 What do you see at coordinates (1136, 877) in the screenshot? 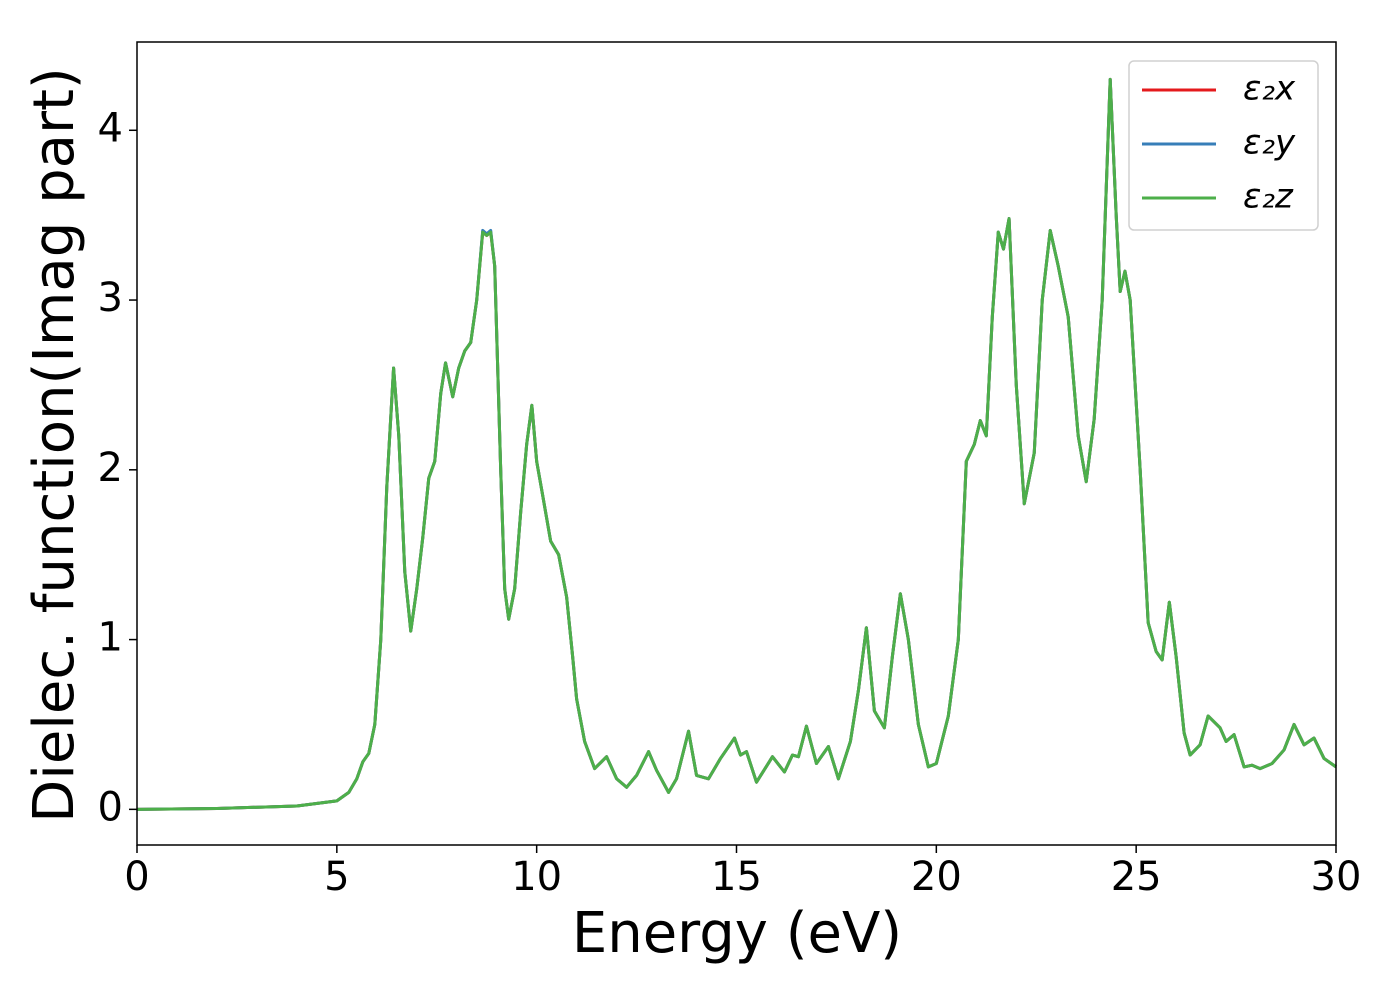
I see `x-tick-label: 25` at bounding box center [1136, 877].